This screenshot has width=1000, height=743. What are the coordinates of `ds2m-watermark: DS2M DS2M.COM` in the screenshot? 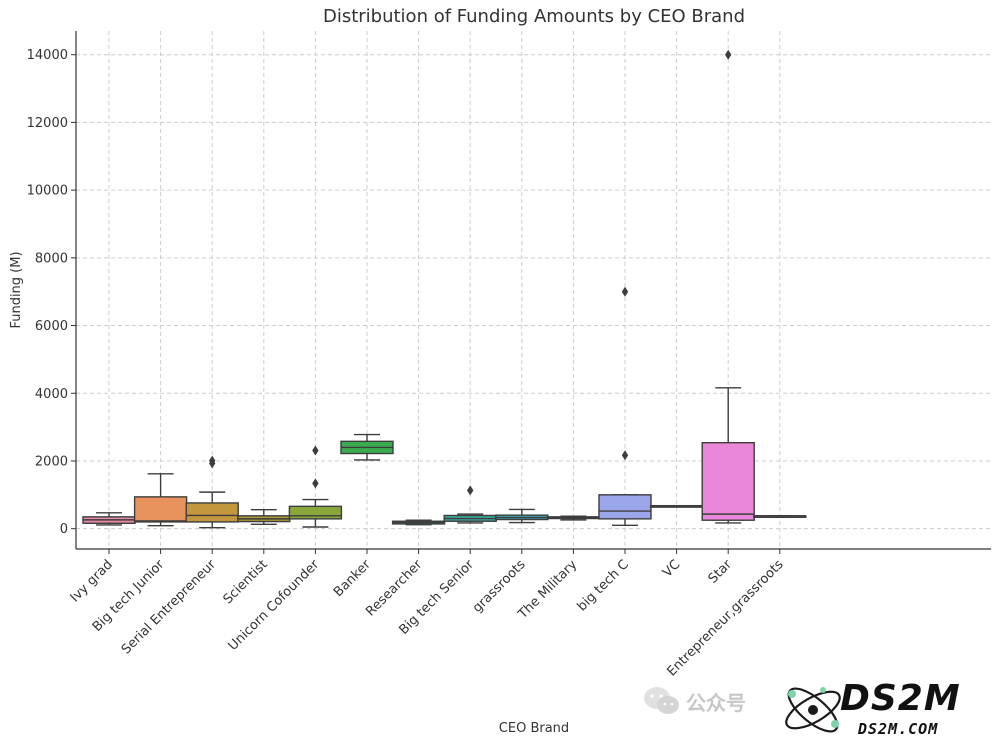 It's located at (885, 709).